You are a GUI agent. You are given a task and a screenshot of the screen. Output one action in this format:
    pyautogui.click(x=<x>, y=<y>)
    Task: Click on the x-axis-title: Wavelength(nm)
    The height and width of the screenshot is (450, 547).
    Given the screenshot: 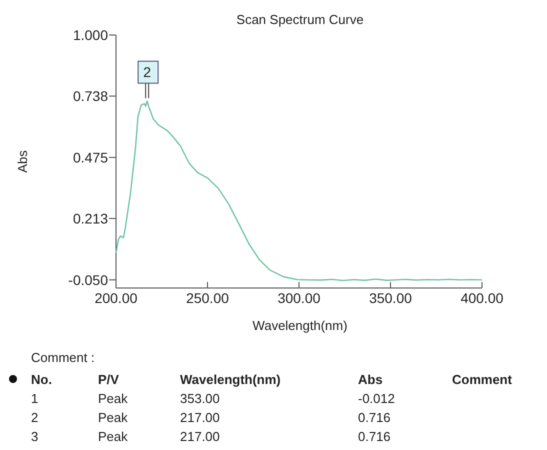 What is the action you would take?
    pyautogui.click(x=300, y=325)
    